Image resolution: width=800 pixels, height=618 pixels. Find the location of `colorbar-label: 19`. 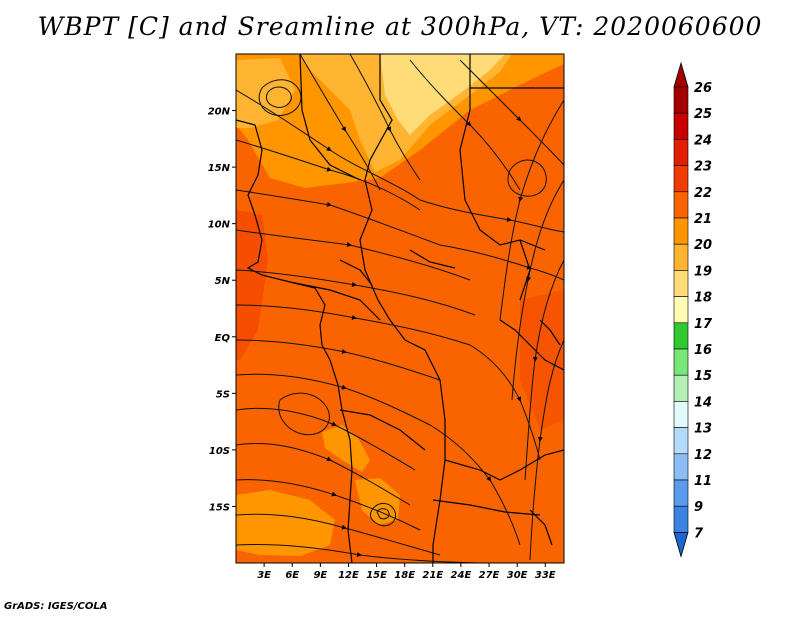

colorbar-label: 19 is located at coordinates (703, 271).